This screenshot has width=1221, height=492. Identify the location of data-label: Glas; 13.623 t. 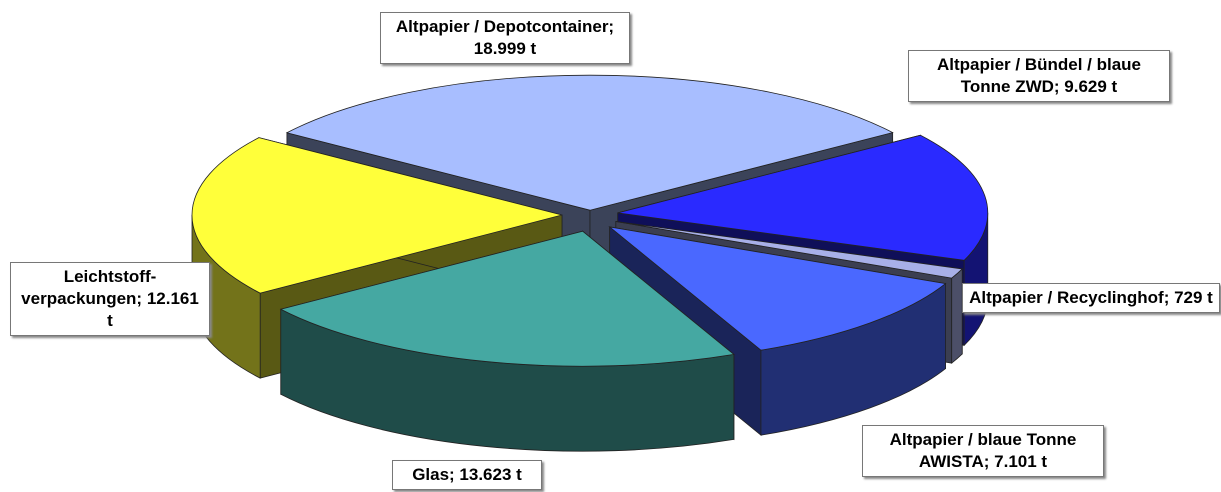
(467, 475).